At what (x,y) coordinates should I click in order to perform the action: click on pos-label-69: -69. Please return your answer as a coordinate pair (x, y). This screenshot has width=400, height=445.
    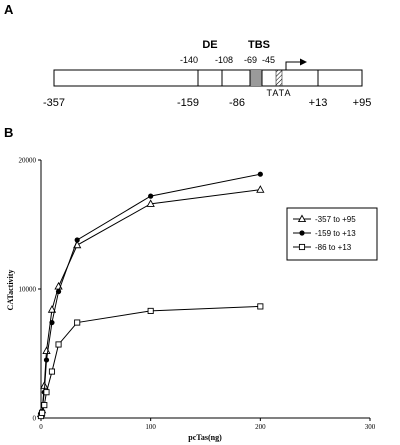
    Looking at the image, I should click on (250, 60).